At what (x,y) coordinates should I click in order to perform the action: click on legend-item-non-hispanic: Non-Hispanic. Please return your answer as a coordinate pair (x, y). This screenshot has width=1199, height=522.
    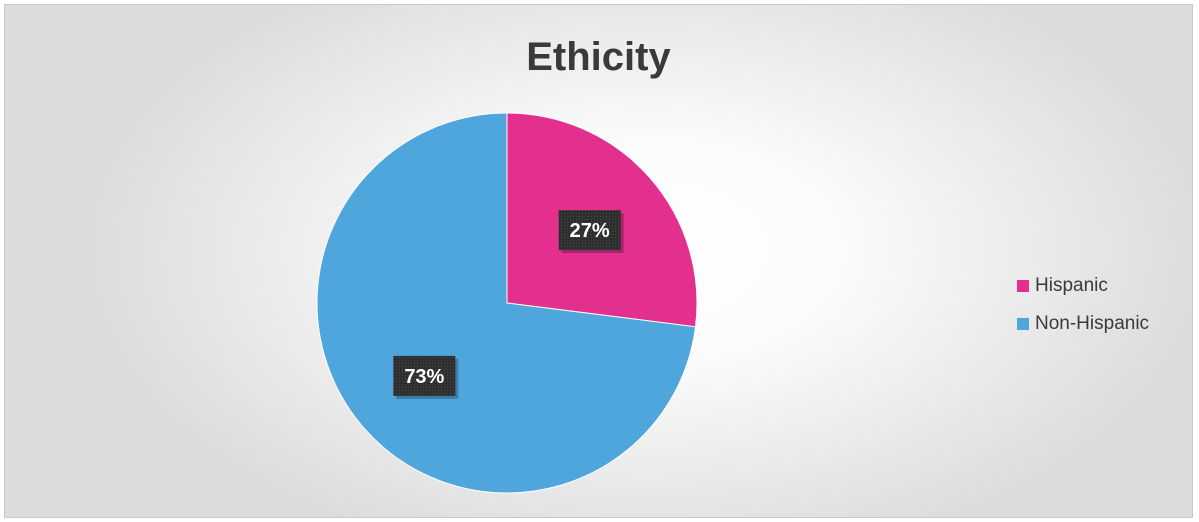
    Looking at the image, I should click on (1102, 324).